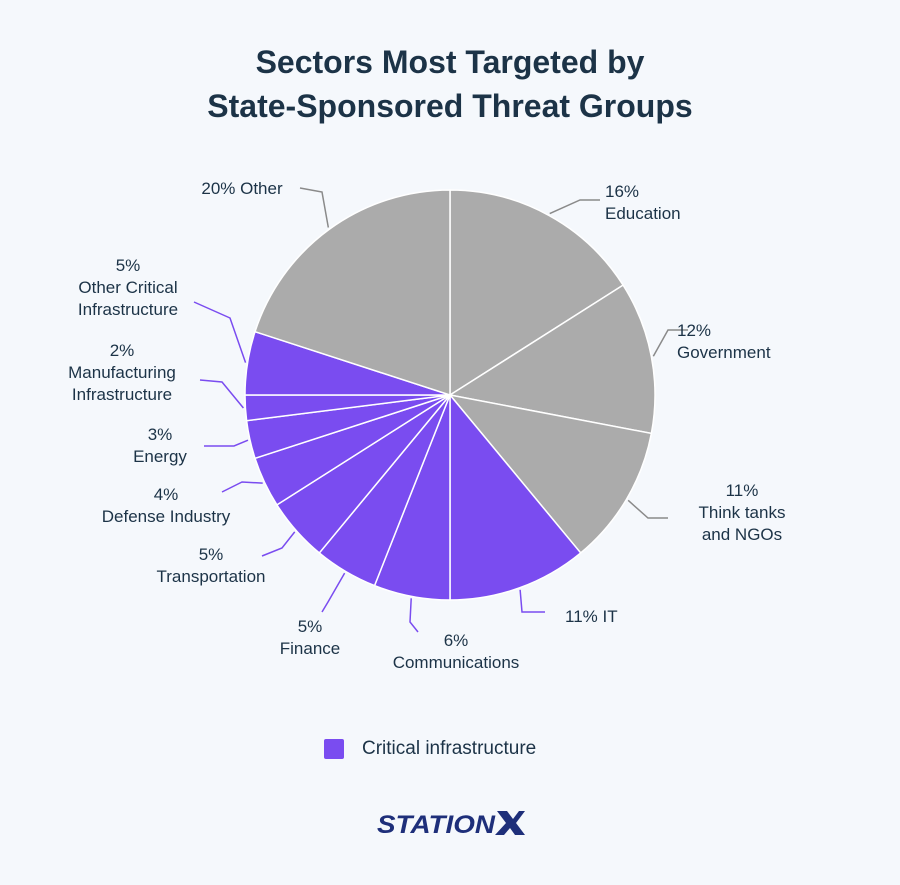  What do you see at coordinates (643, 202) in the screenshot?
I see `slice-label: 16% Education` at bounding box center [643, 202].